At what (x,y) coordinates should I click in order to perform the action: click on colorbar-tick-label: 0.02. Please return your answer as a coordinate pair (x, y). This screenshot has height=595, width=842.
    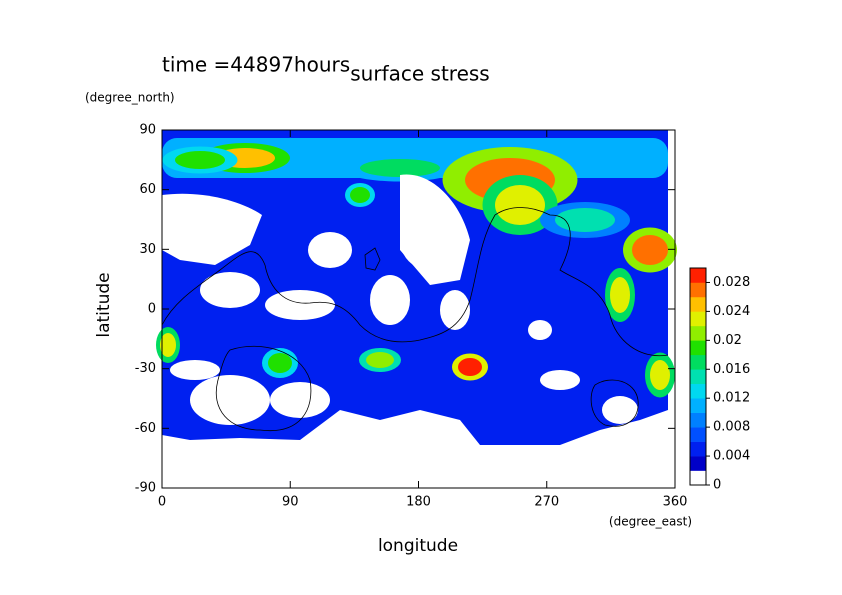
    Looking at the image, I should click on (727, 340).